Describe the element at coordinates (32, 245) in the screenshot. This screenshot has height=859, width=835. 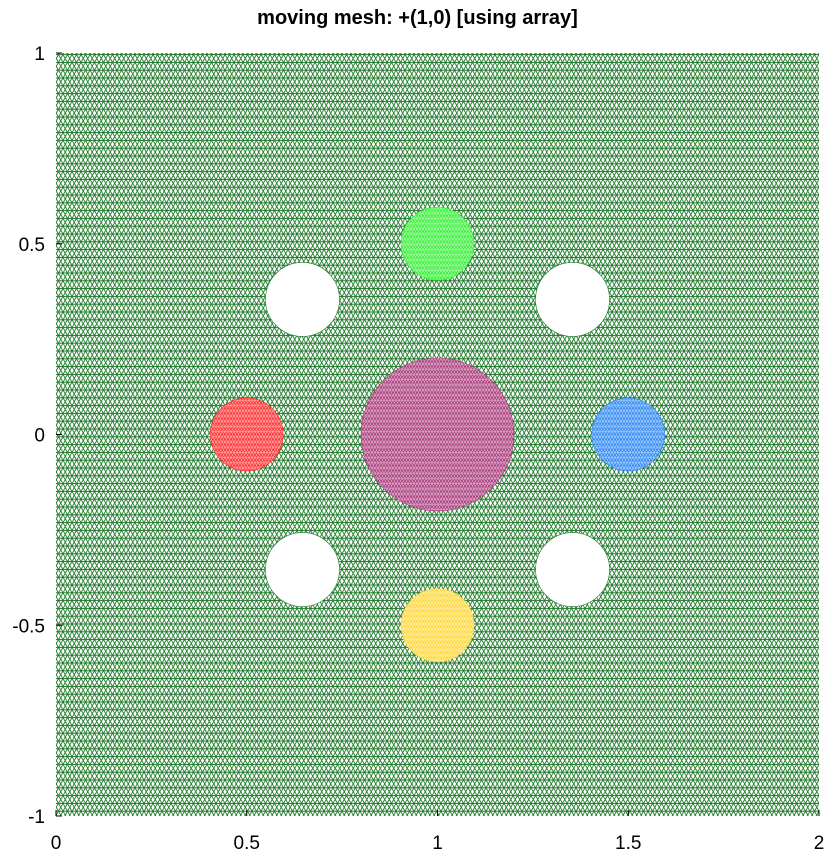
I see `y-tick-label: 0.5` at that location.